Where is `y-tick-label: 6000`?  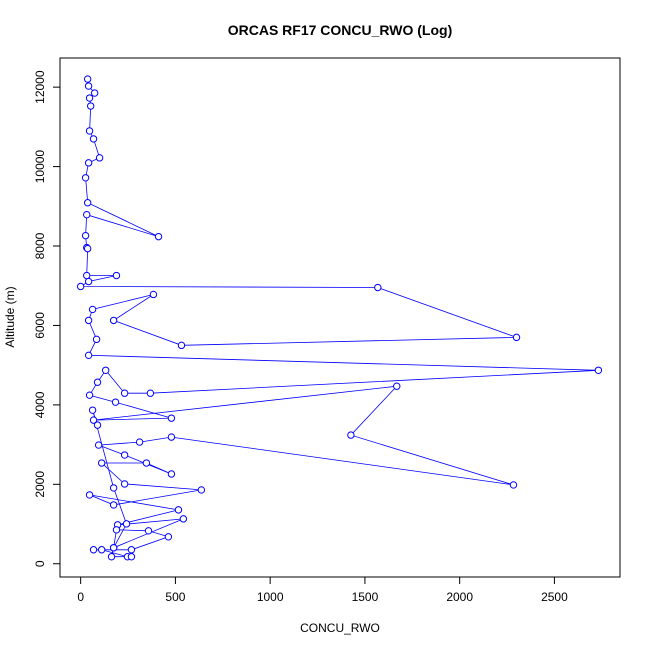
y-tick-label: 6000 is located at coordinates (40, 325).